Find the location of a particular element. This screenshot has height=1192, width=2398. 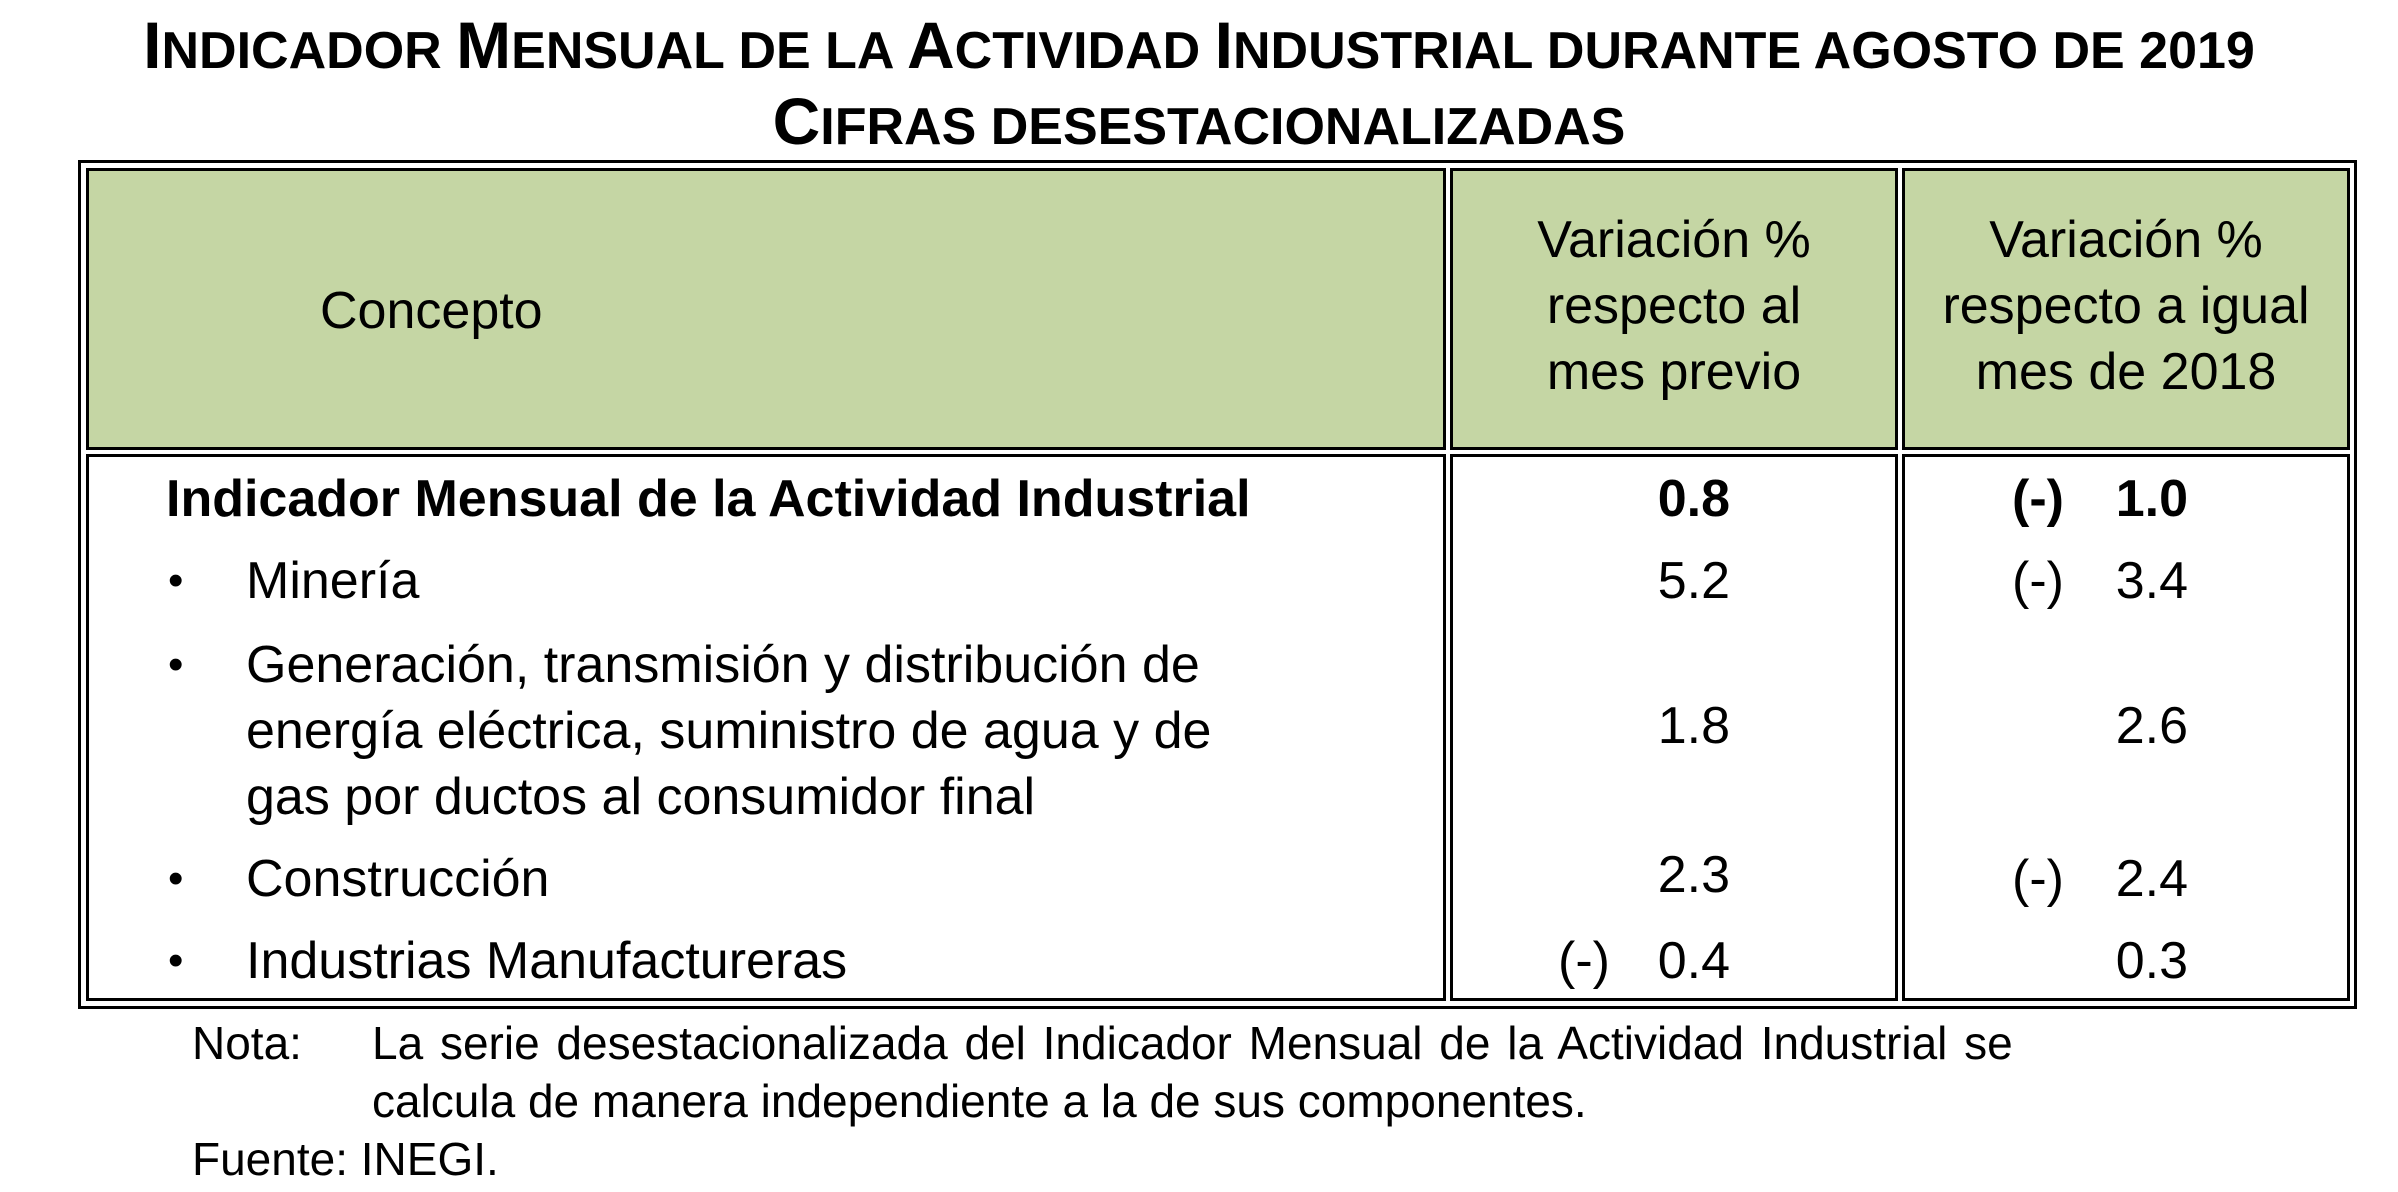

row-label-construccion: Construcción is located at coordinates (398, 879).